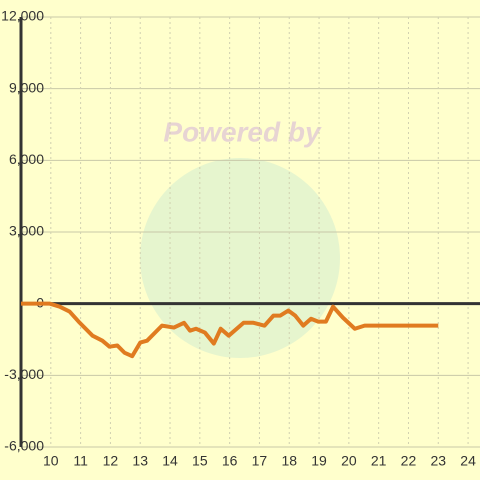 This screenshot has height=480, width=480. I want to click on watermark: Powered by, so click(242, 131).